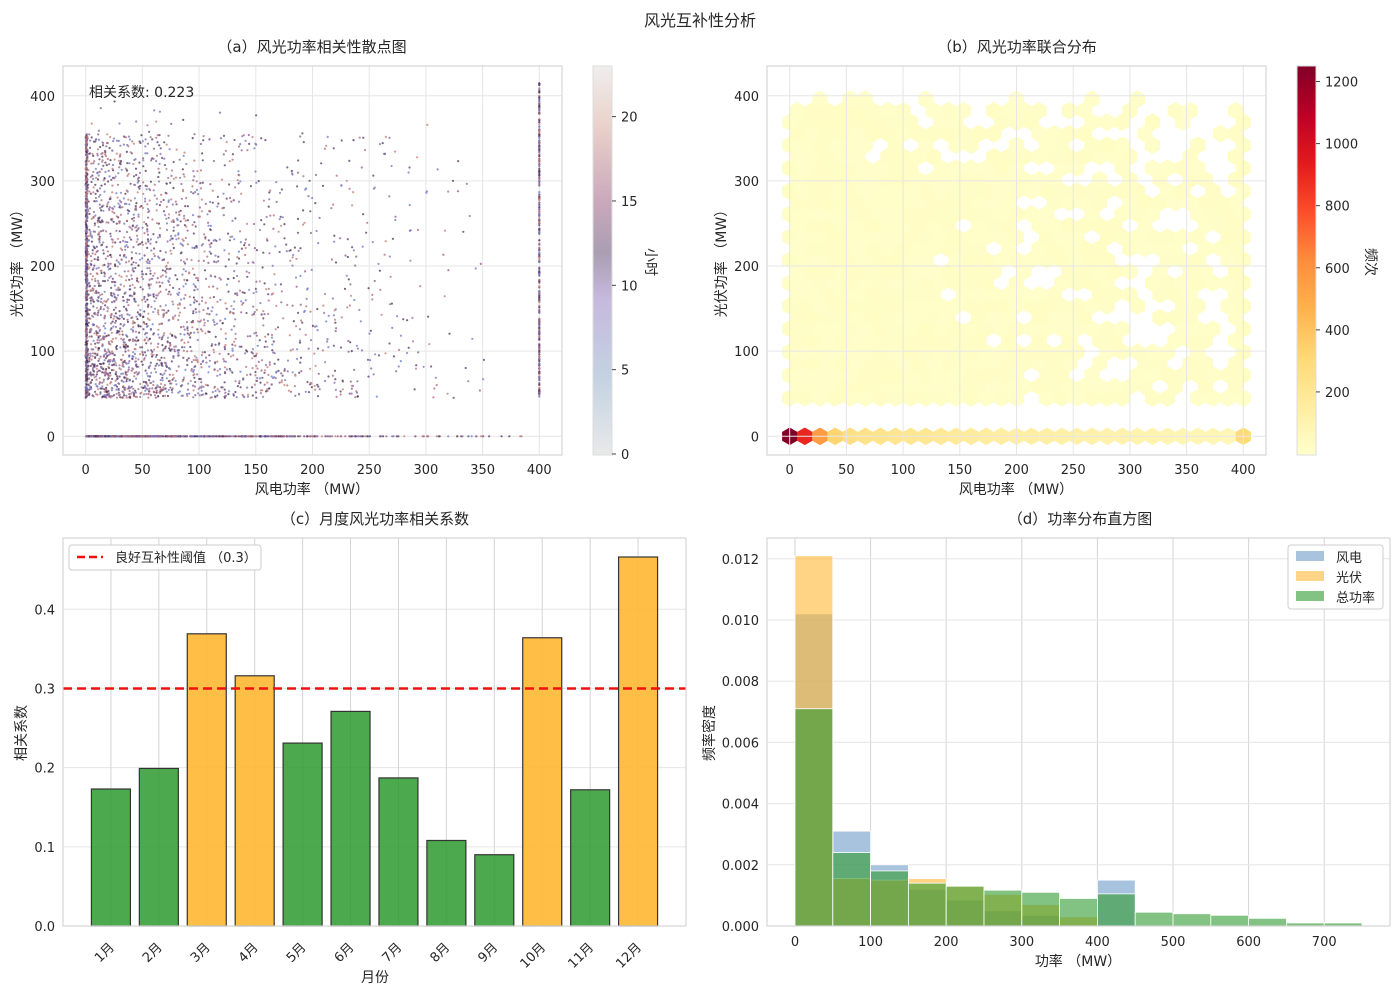 The width and height of the screenshot is (1400, 994). What do you see at coordinates (311, 47) in the screenshot?
I see `panel-a-title: （a）风光功率相关性散点图` at bounding box center [311, 47].